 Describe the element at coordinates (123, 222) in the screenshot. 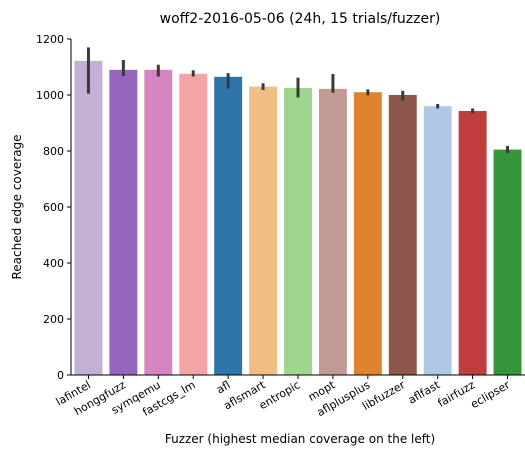

I see `bar-honggfuzz` at that location.